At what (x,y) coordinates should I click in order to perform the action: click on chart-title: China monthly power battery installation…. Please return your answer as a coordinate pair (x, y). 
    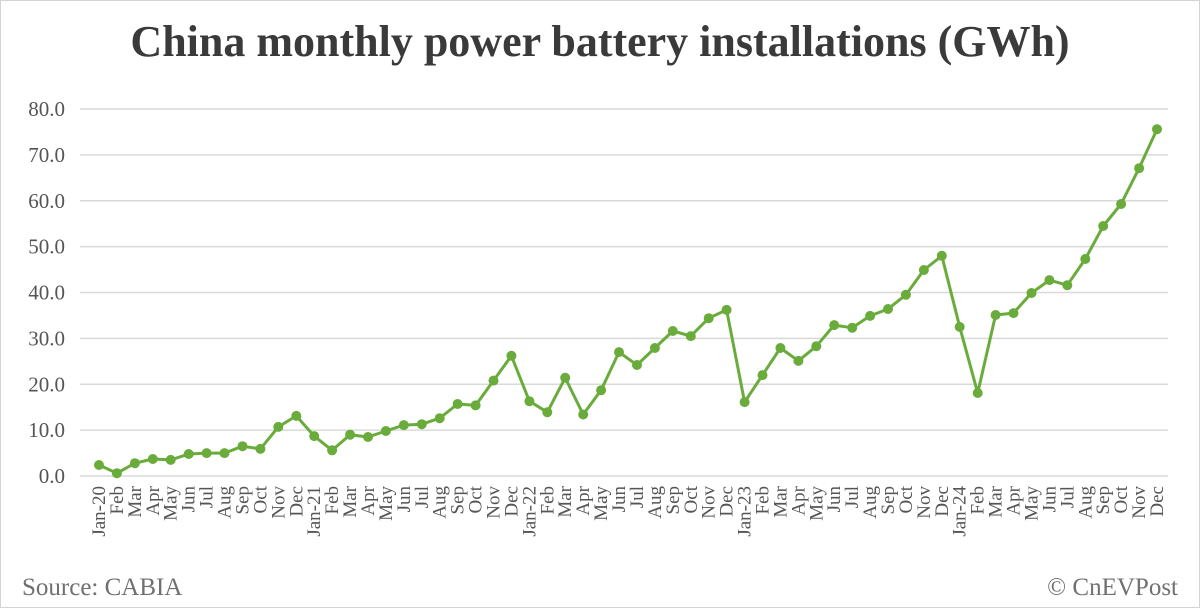
    Looking at the image, I should click on (600, 41).